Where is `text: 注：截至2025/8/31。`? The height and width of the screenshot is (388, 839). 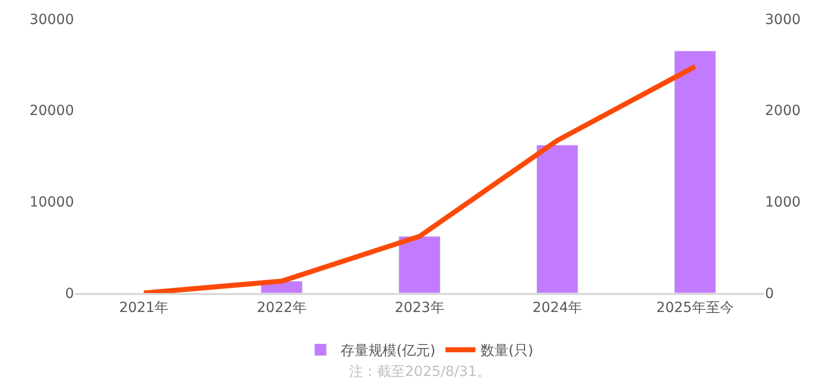
text: 注：截至2025/8/31。 is located at coordinates (420, 372).